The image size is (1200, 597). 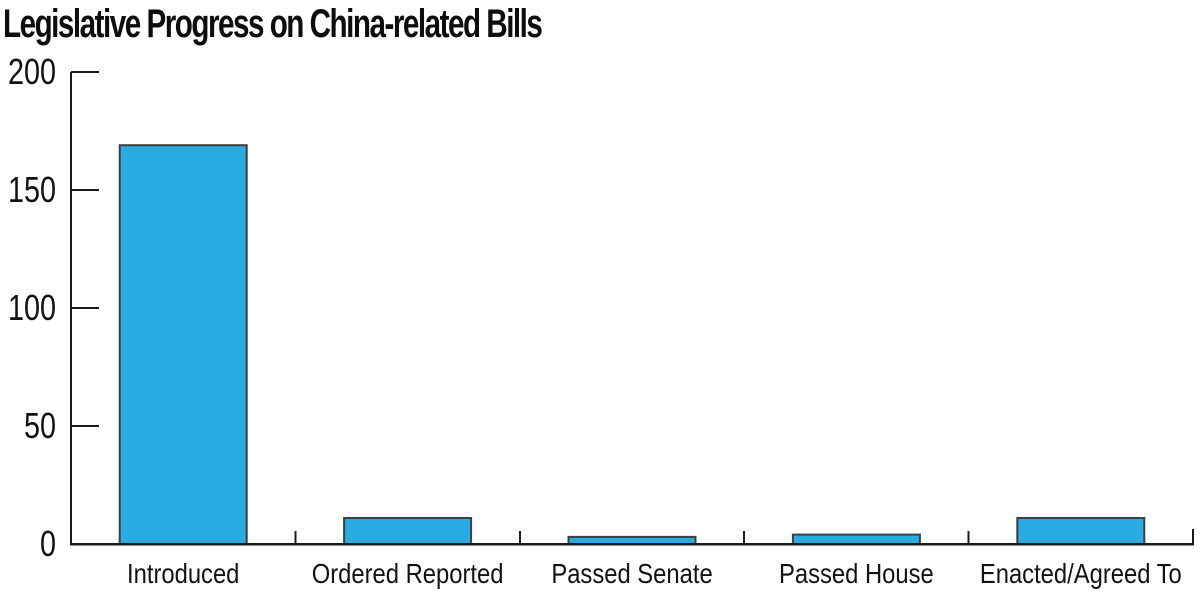 What do you see at coordinates (408, 531) in the screenshot?
I see `bar-ordered-reported` at bounding box center [408, 531].